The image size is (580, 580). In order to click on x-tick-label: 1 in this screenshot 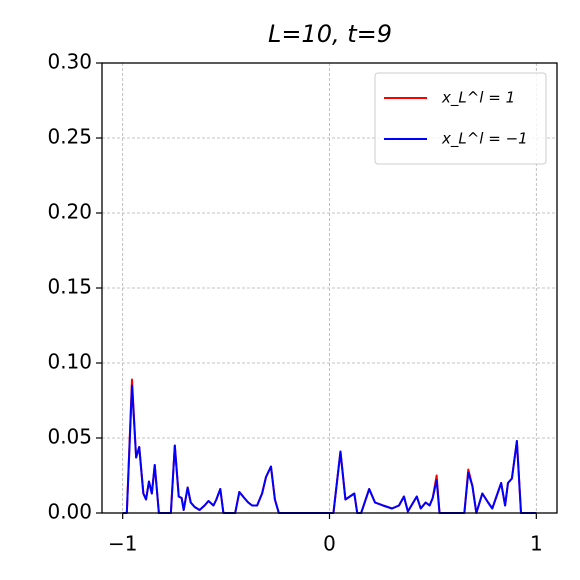, I will do `click(536, 544)`.